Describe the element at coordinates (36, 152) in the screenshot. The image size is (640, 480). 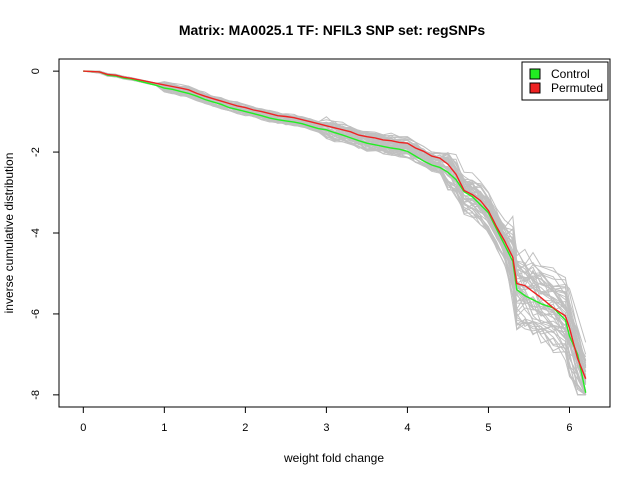
I see `y-tick-label: -2` at that location.